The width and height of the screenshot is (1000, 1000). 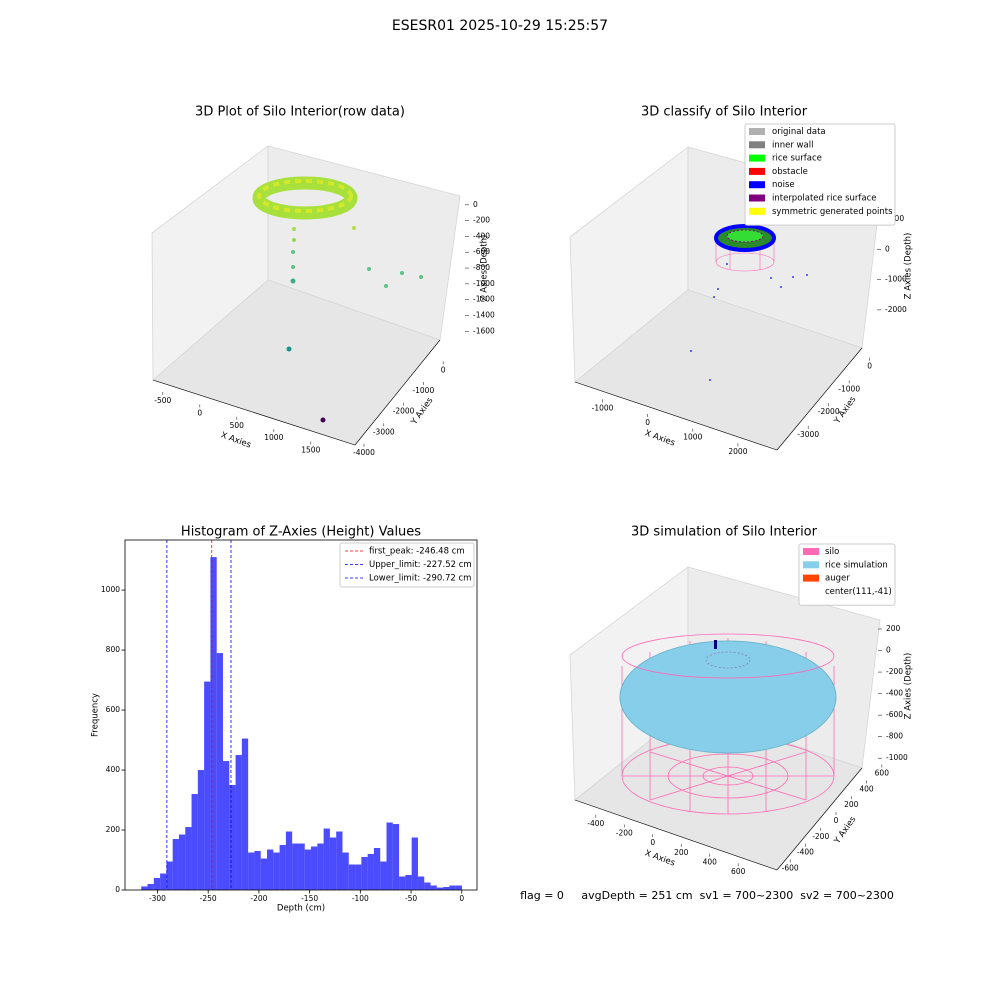 I want to click on x-tick-label: 1500, so click(x=310, y=450).